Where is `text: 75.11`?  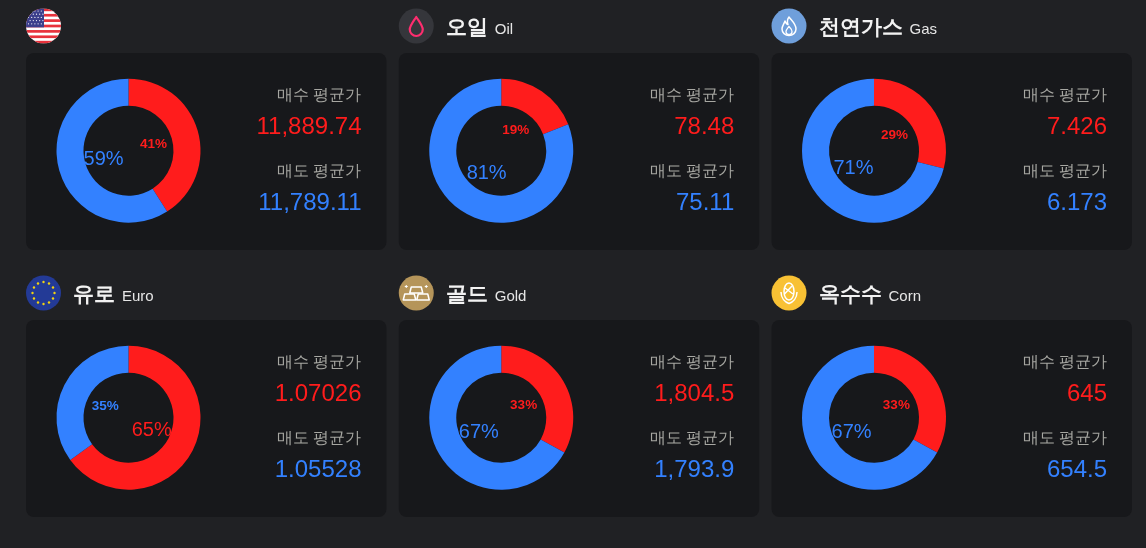 text: 75.11 is located at coordinates (705, 201).